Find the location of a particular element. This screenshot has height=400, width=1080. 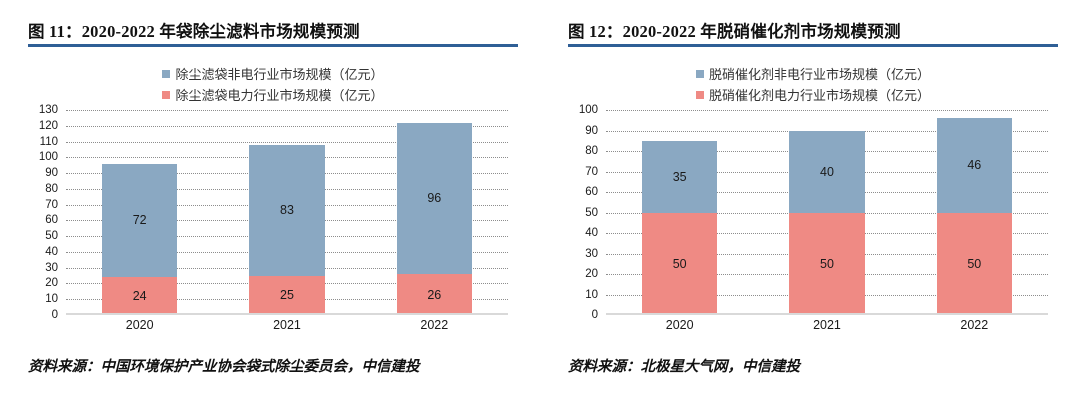

bar-segment: 40 is located at coordinates (827, 171).